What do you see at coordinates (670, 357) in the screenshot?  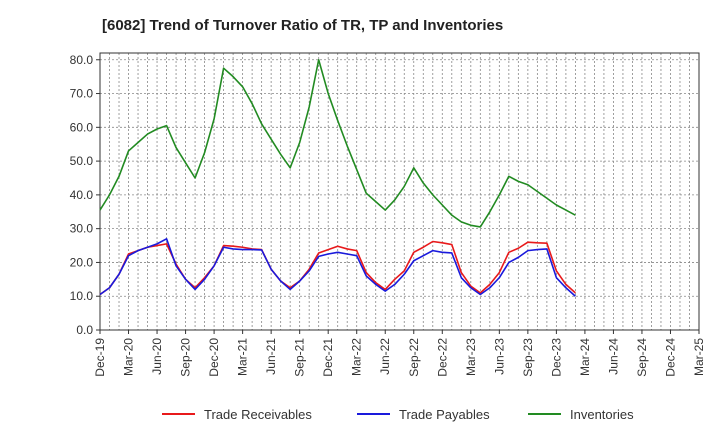 I see `x-tick-label: Dec-24` at bounding box center [670, 357].